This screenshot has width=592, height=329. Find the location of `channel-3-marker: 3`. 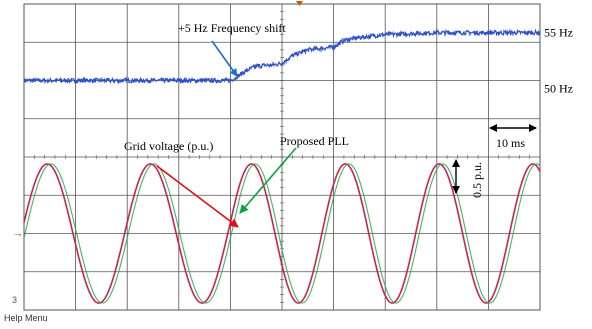

channel-3-marker: 3 is located at coordinates (14, 300).